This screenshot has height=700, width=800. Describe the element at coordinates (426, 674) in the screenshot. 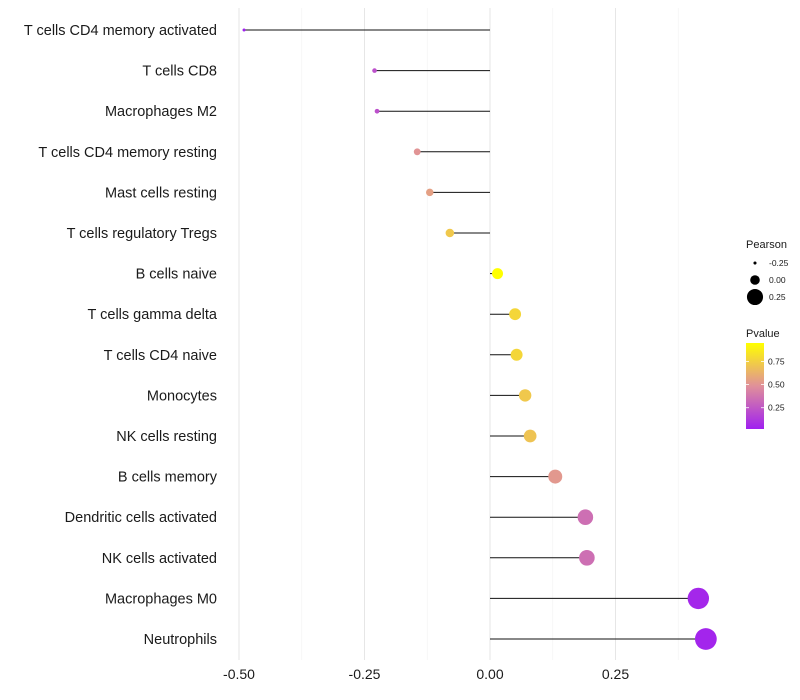

I see `x-axis-ticks: -0.50 -0.25 0.00 0.25` at that location.